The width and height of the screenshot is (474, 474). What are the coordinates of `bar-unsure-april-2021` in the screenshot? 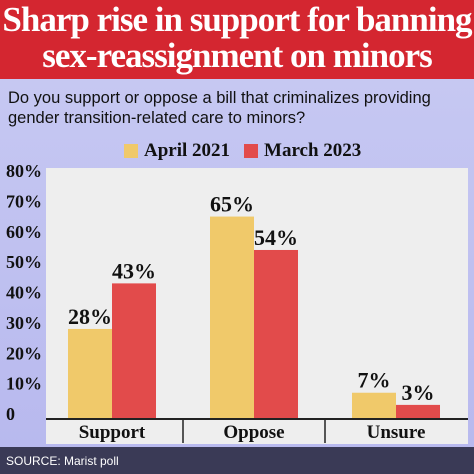 It's located at (374, 405).